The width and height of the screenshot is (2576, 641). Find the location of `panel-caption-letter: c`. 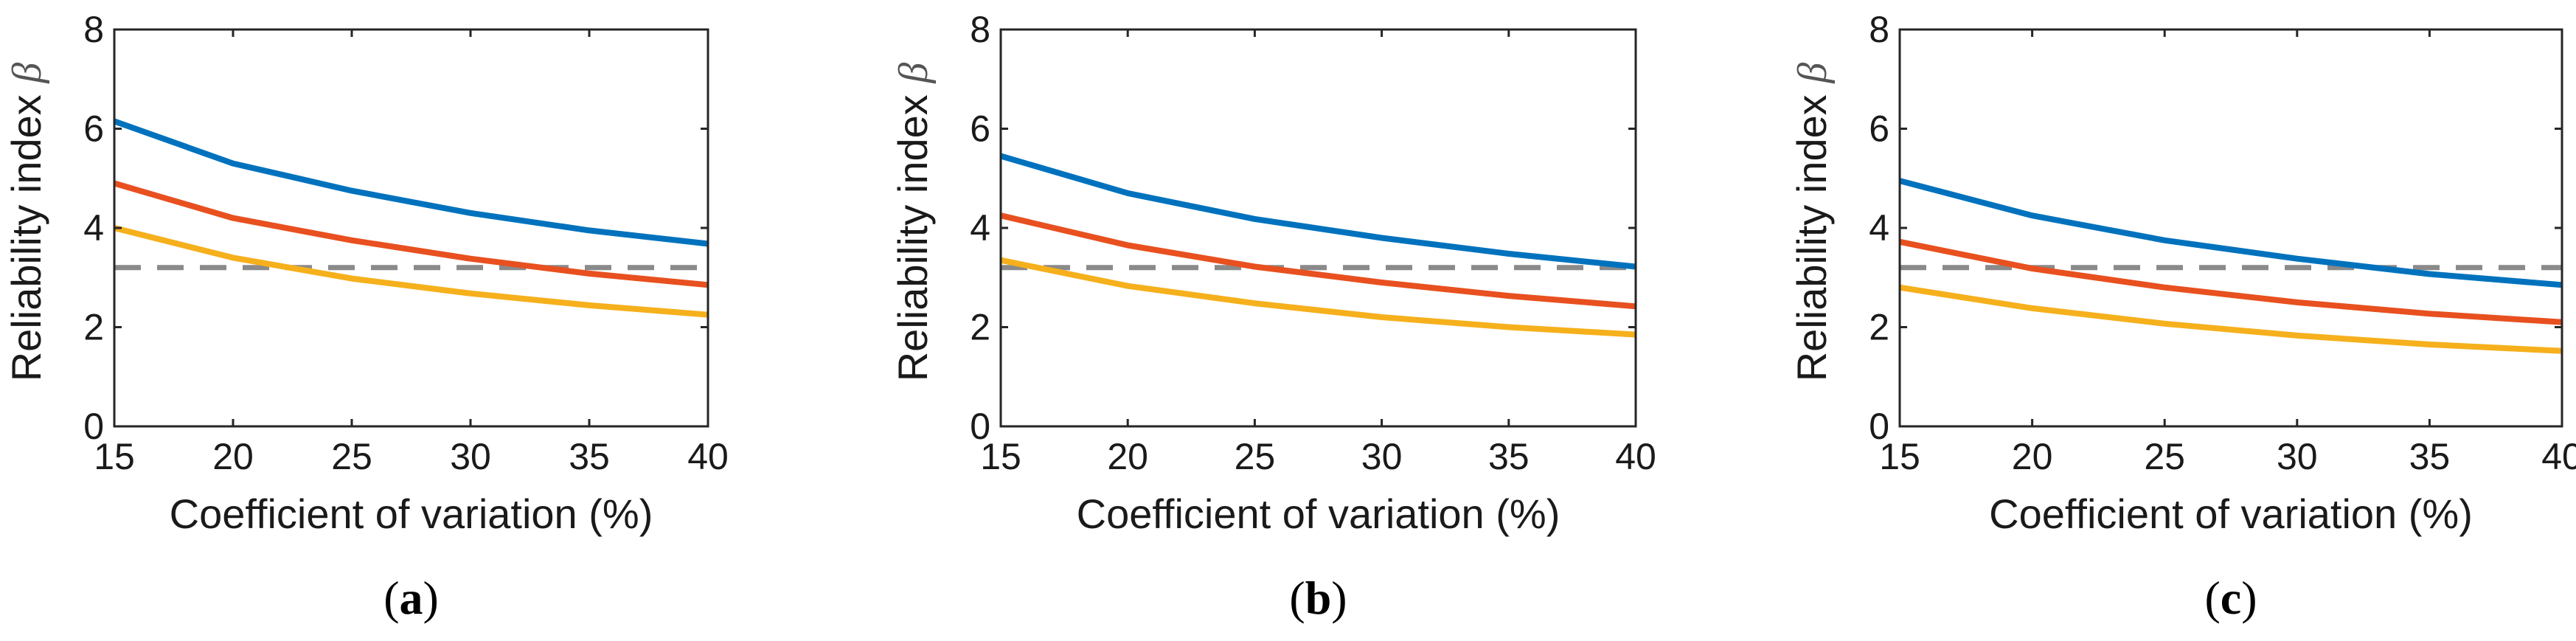

panel-caption-letter: c is located at coordinates (2231, 598).